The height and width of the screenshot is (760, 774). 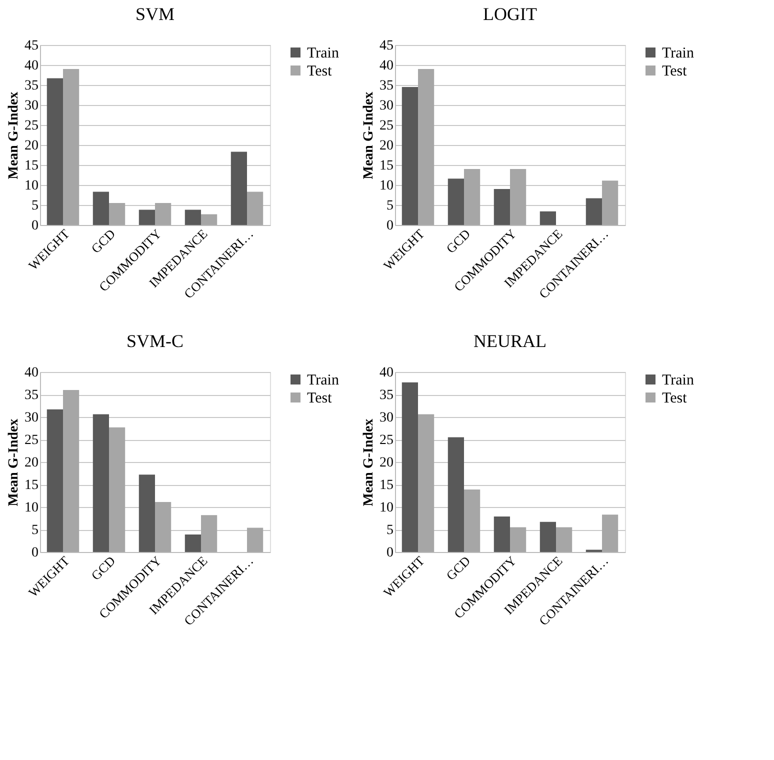 What do you see at coordinates (510, 14) in the screenshot?
I see `chart-title: LOGIT` at bounding box center [510, 14].